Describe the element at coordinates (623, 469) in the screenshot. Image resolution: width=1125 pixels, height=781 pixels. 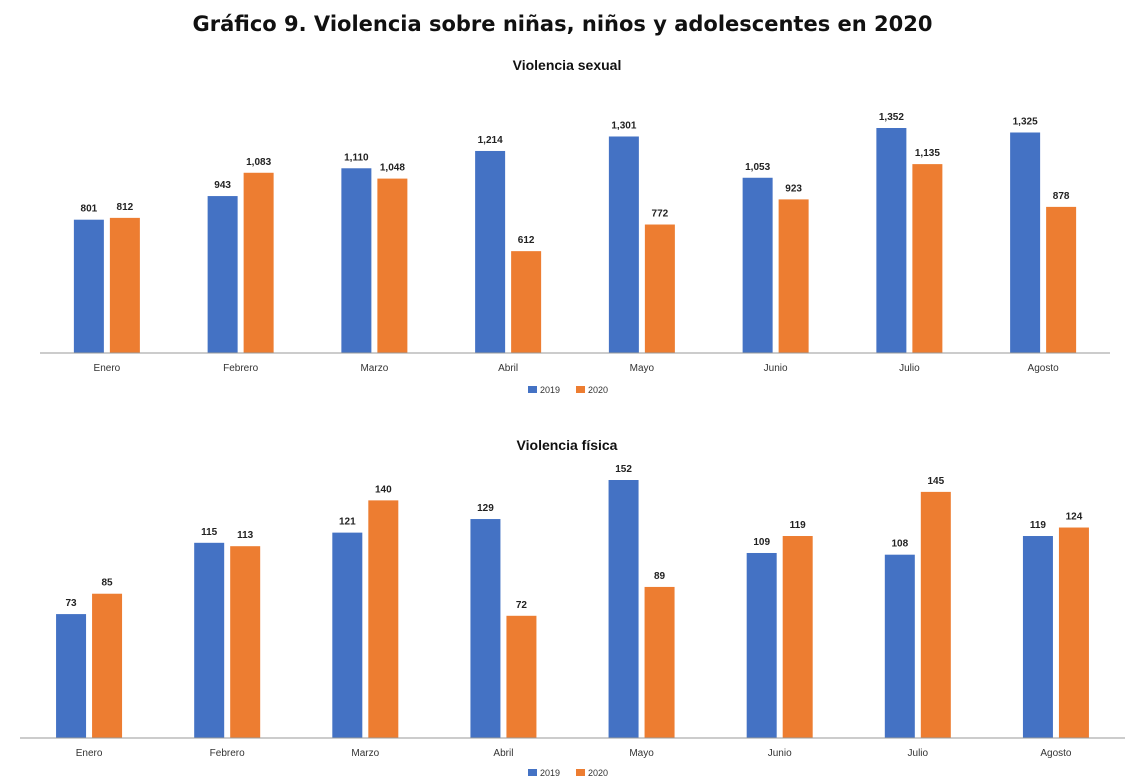
I see `data-label: 152` at that location.